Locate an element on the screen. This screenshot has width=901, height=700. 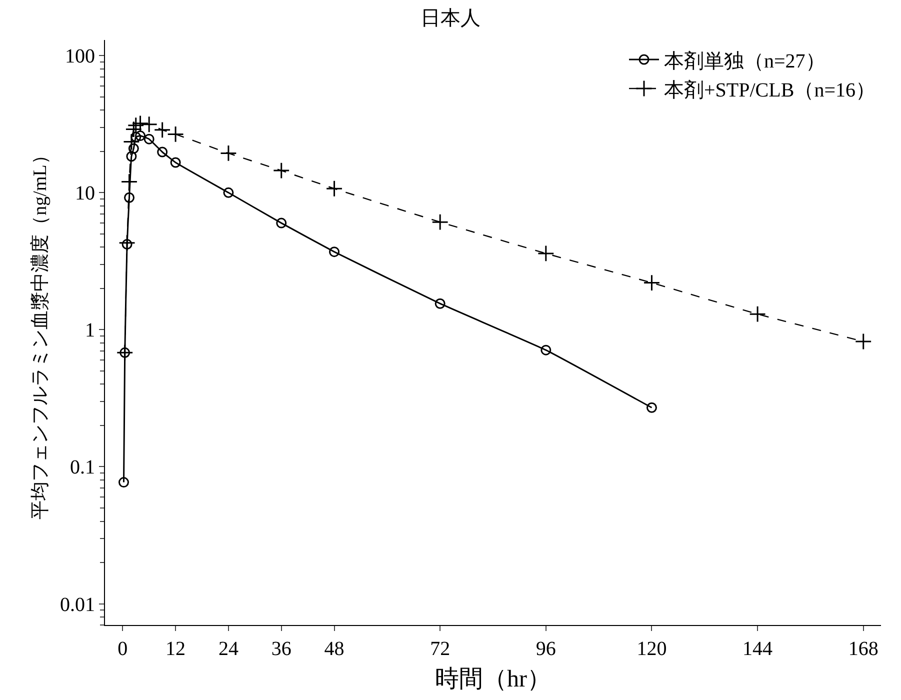
x-tick-label: 36 is located at coordinates (281, 649).